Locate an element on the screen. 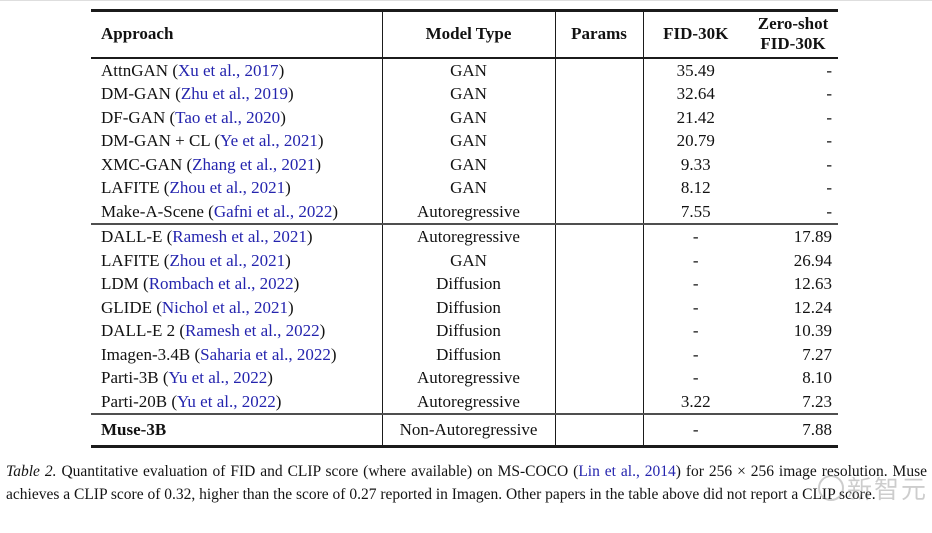 The image size is (932, 533). approach-cell: DF-GAN (Tao et al., 2020) is located at coordinates (237, 117).